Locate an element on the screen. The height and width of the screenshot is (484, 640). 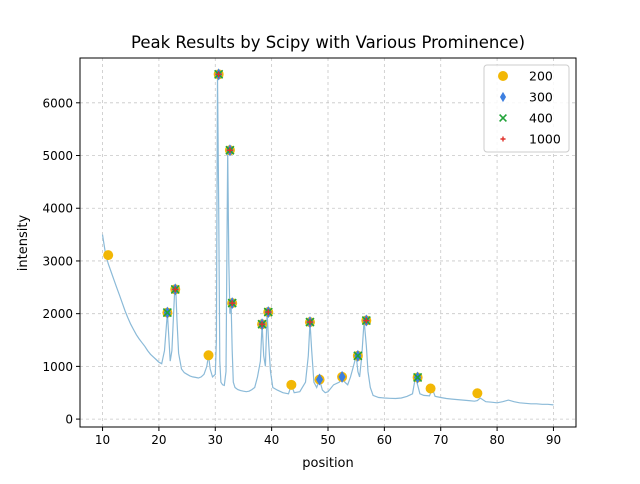
legend-box is located at coordinates (526, 108).